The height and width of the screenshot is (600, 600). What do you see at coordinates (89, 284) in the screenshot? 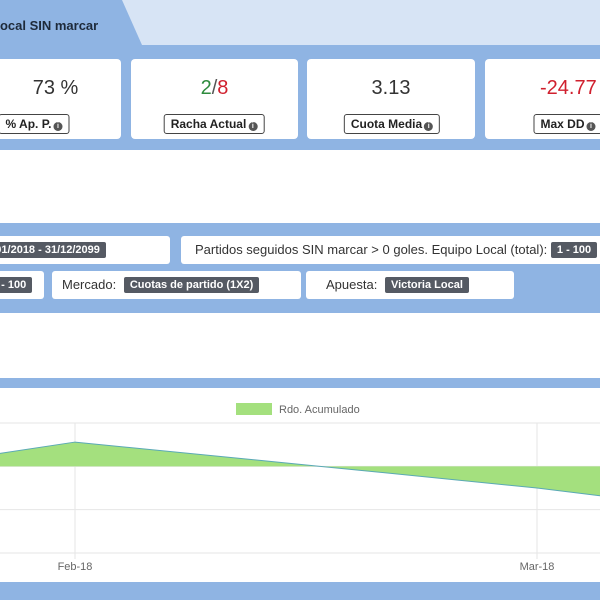
I see `mercado-label: Mercado:` at bounding box center [89, 284].